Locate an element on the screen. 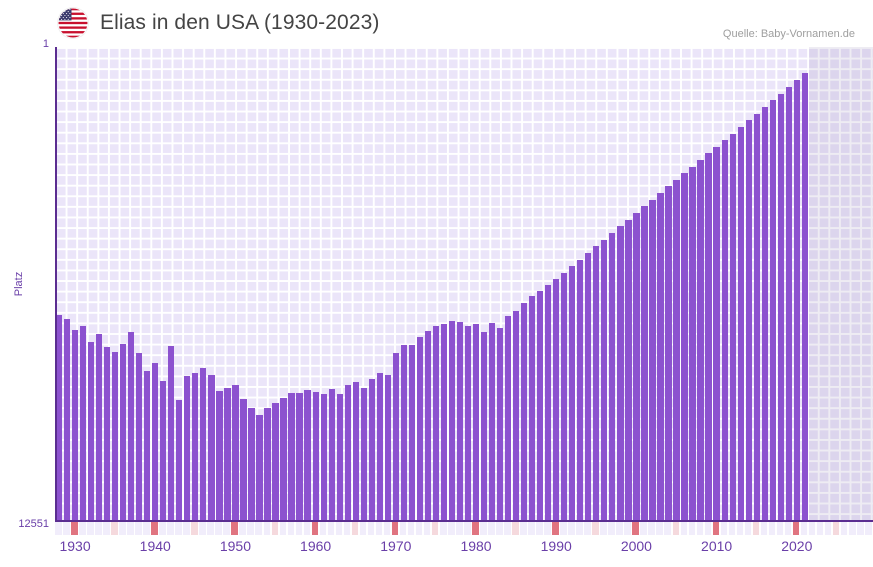 The height and width of the screenshot is (567, 873). x-axis-tick-label: 1930 is located at coordinates (75, 546).